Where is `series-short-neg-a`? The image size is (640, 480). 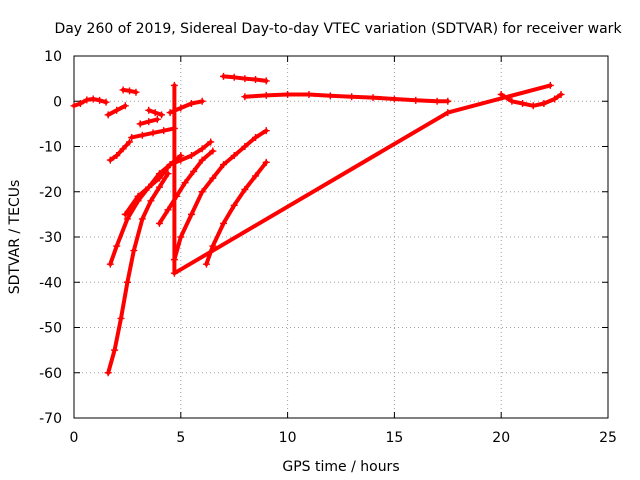 series-short-neg-a is located at coordinates (116, 110).